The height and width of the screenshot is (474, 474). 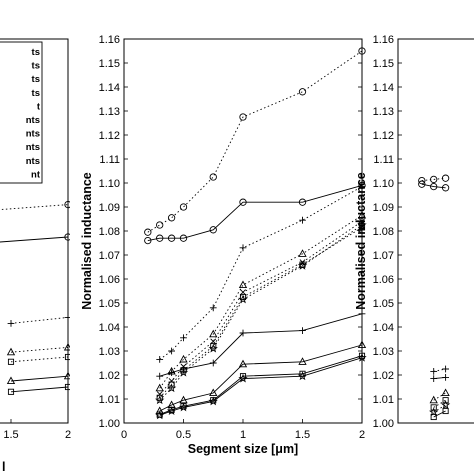 I want to click on middle-ytick-label: 1.05, so click(x=109, y=304).